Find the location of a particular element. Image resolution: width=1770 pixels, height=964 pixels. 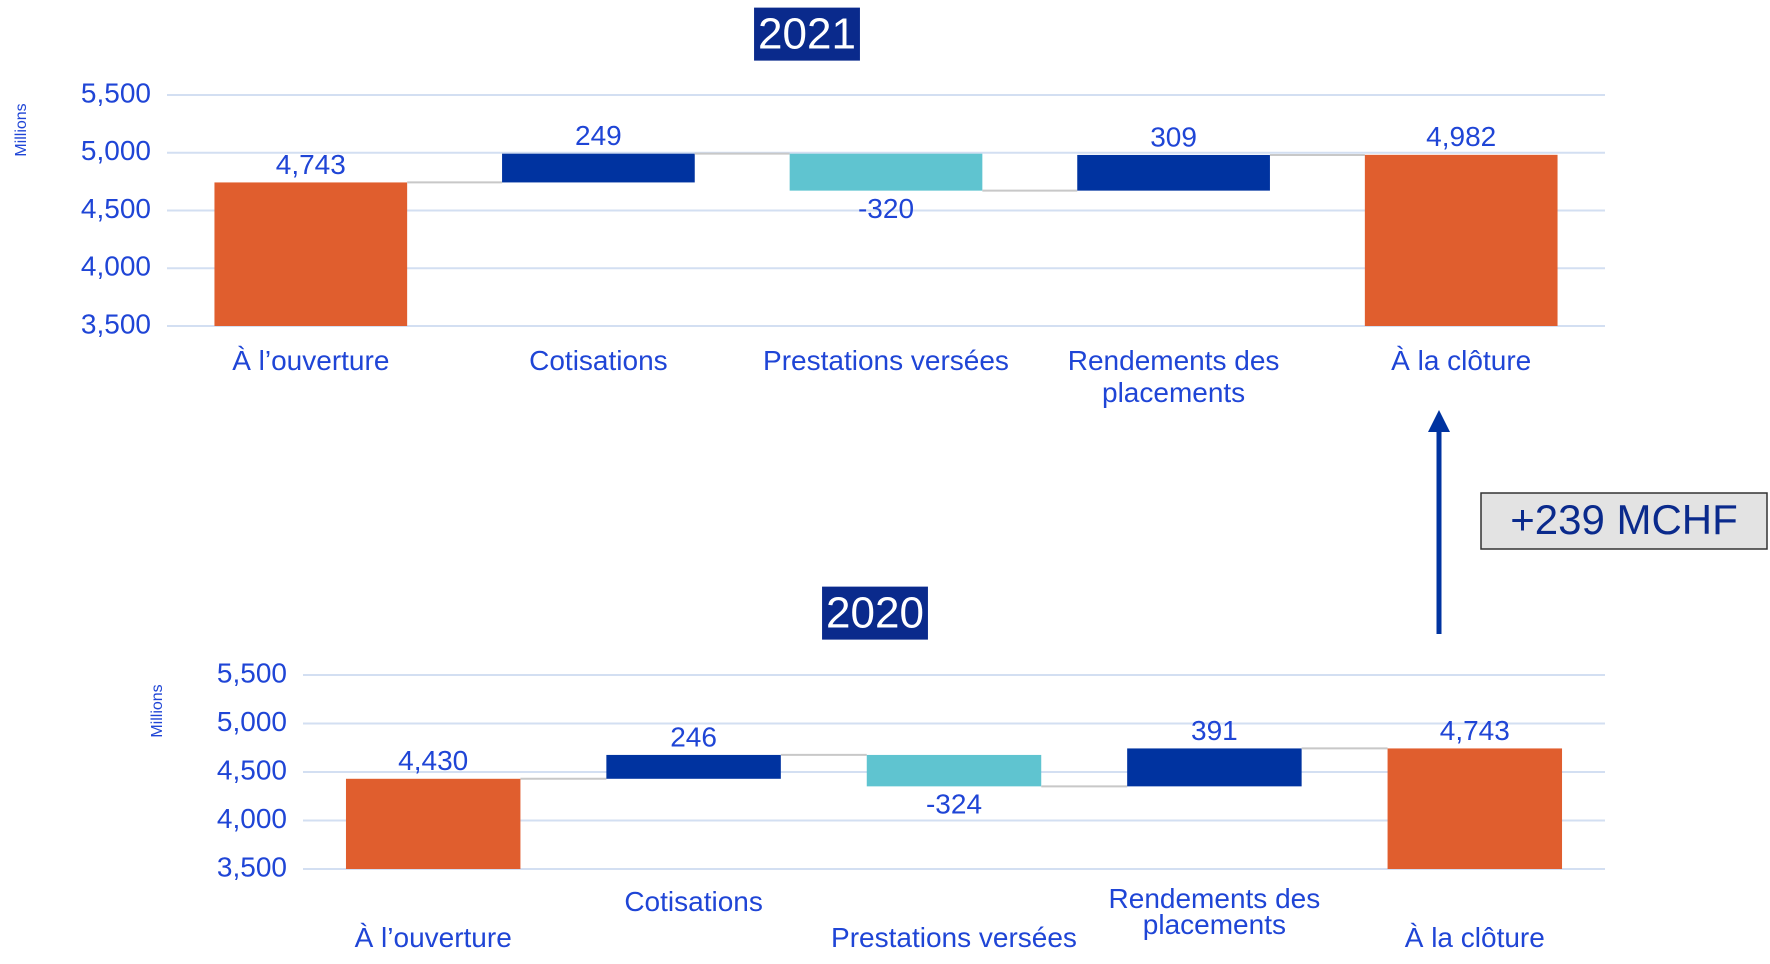

value-label: 249 is located at coordinates (598, 135).